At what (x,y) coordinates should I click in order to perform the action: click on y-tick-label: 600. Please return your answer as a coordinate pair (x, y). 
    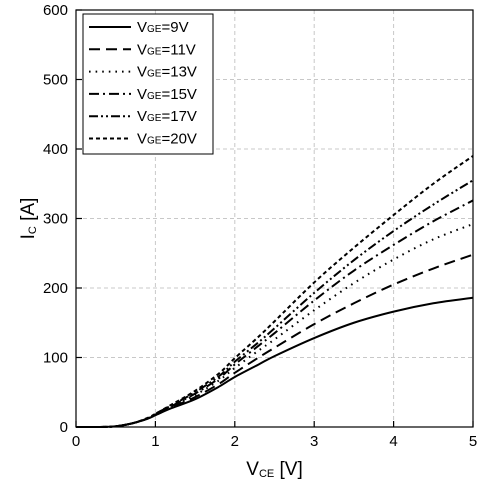
    Looking at the image, I should click on (55, 10).